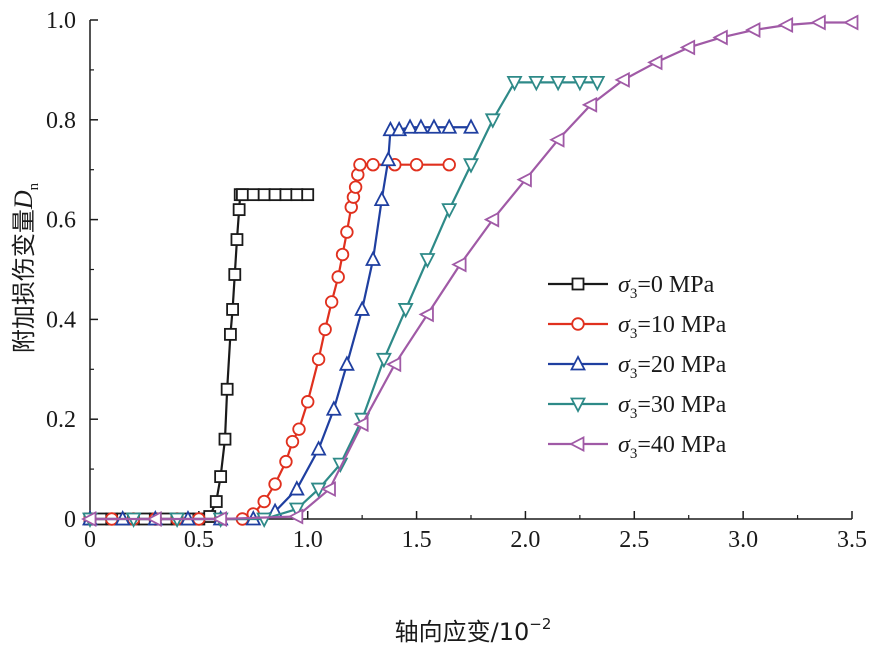  What do you see at coordinates (681, 365) in the screenshot?
I see `legend-value: =20 MPa` at bounding box center [681, 365].